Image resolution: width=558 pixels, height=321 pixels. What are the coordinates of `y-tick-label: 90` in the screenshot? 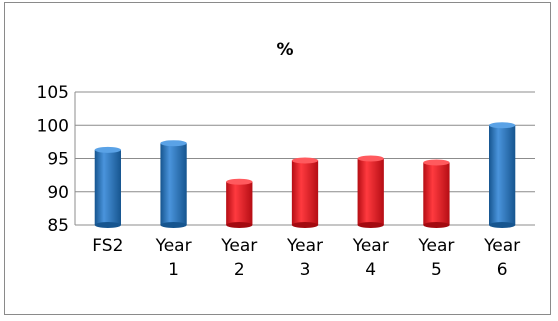 It's located at (58, 193).